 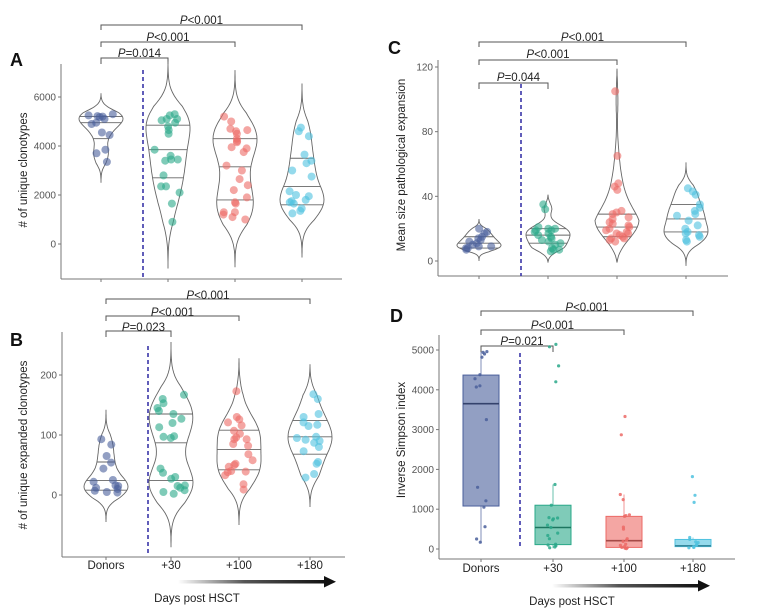 What do you see at coordinates (423, 351) in the screenshot?
I see `y-tick-label: 5000` at bounding box center [423, 351].